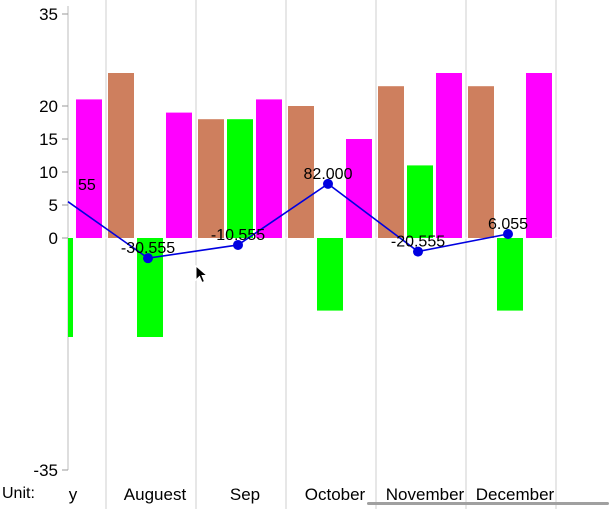  Describe the element at coordinates (488, 503) in the screenshot. I see `horizontal-scrollbar` at that location.